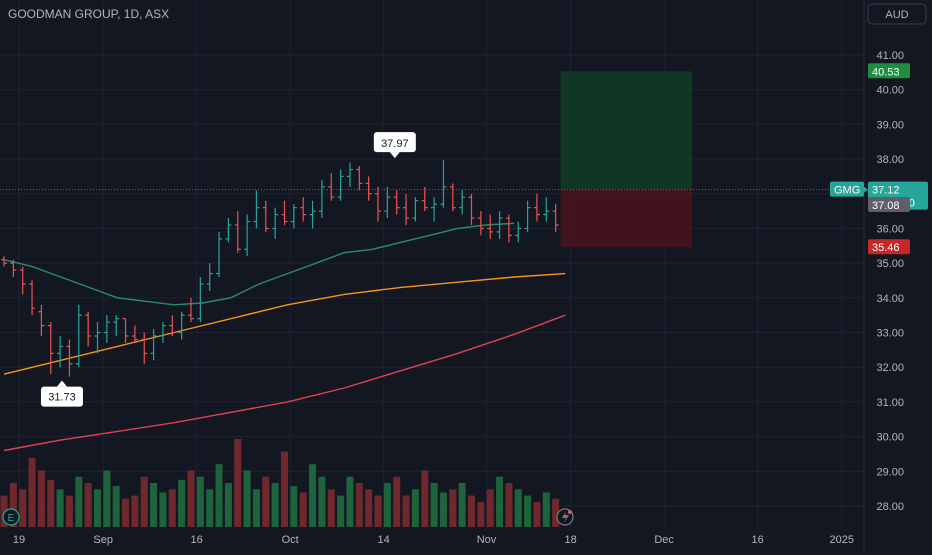 The image size is (932, 555). Describe the element at coordinates (394, 145) in the screenshot. I see `high-callout: 37.97` at that location.